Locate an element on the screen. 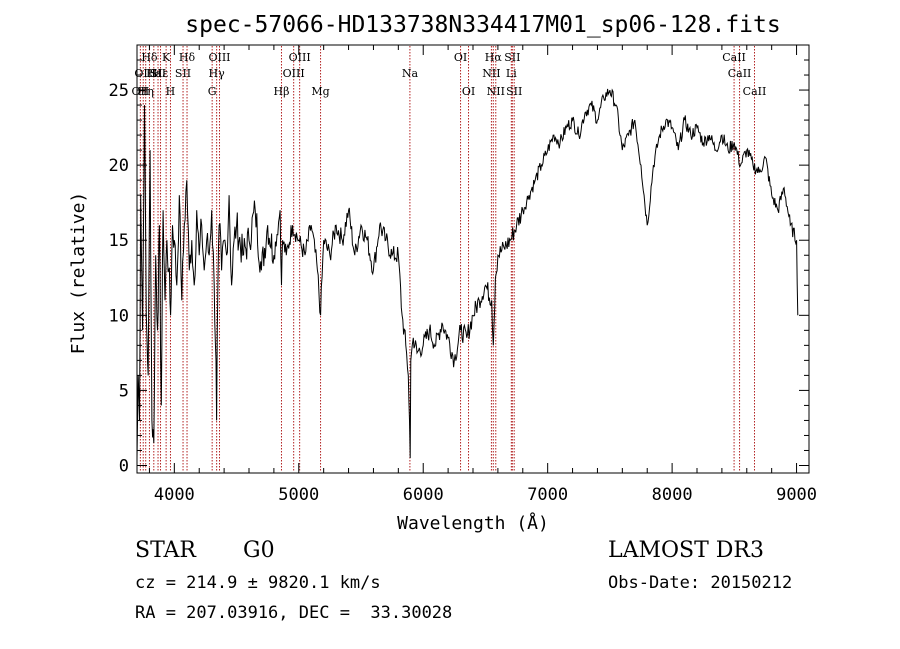 The height and width of the screenshot is (649, 900). marker-label-17: Mg is located at coordinates (320, 91).